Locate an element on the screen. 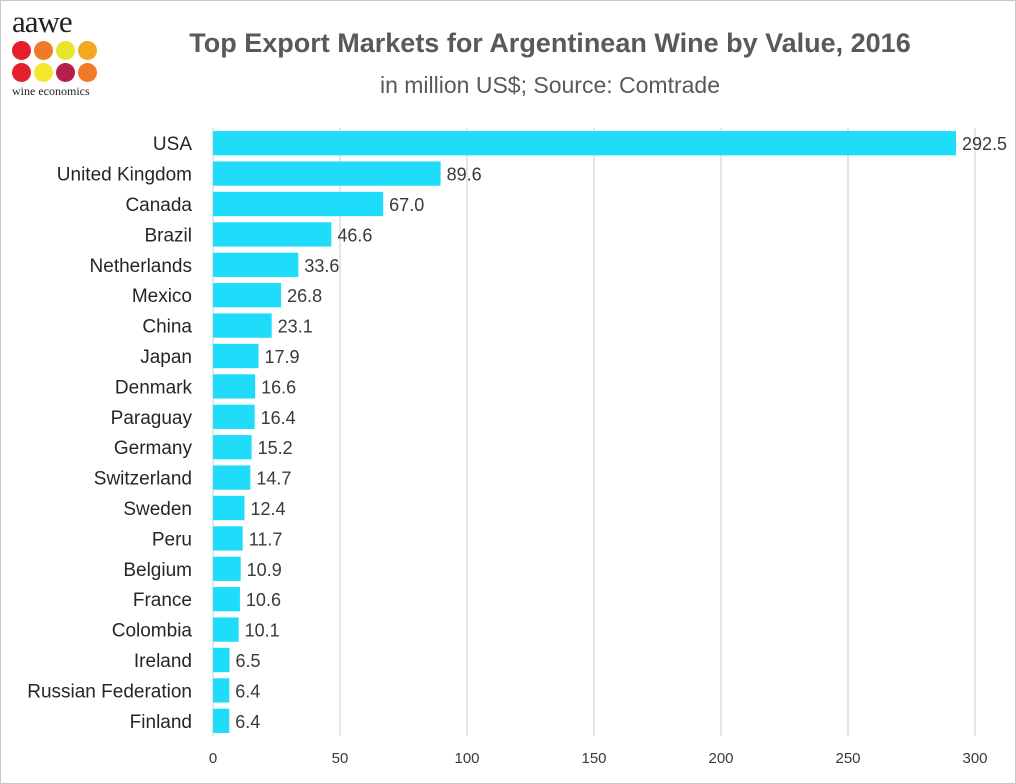 The height and width of the screenshot is (784, 1016). category-label: Ireland is located at coordinates (163, 661).